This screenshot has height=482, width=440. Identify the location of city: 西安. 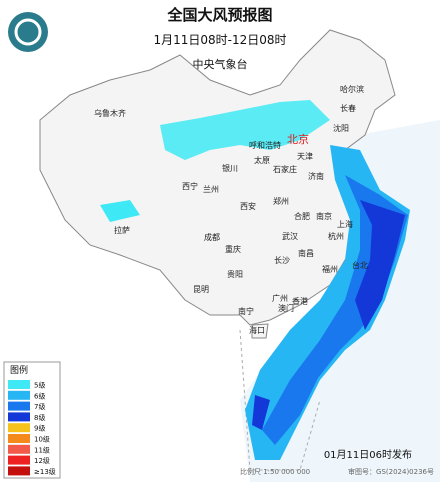
(248, 206).